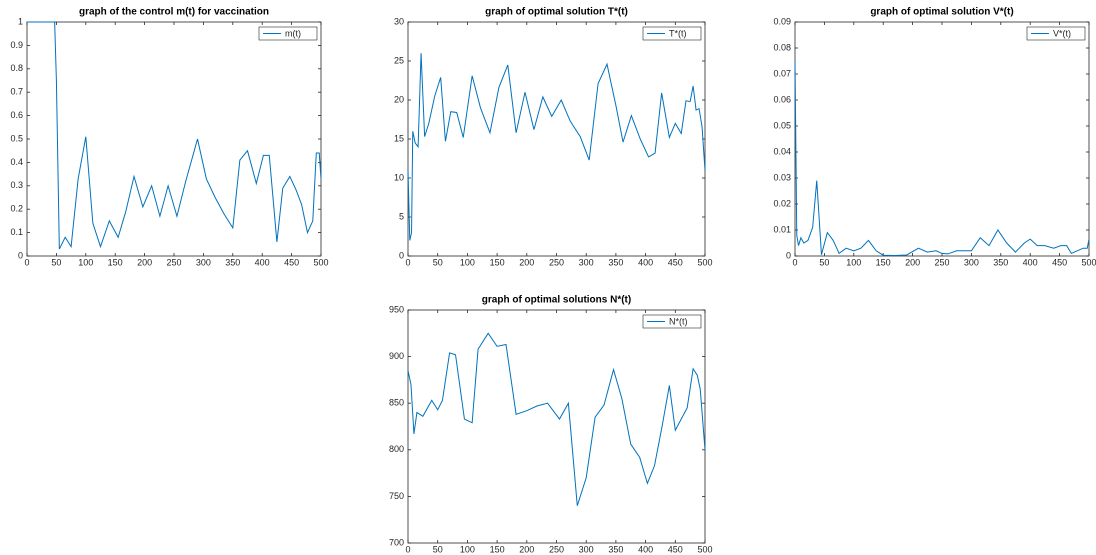 The height and width of the screenshot is (555, 1096). I want to click on y-tick-label: 0.1, so click(16, 232).